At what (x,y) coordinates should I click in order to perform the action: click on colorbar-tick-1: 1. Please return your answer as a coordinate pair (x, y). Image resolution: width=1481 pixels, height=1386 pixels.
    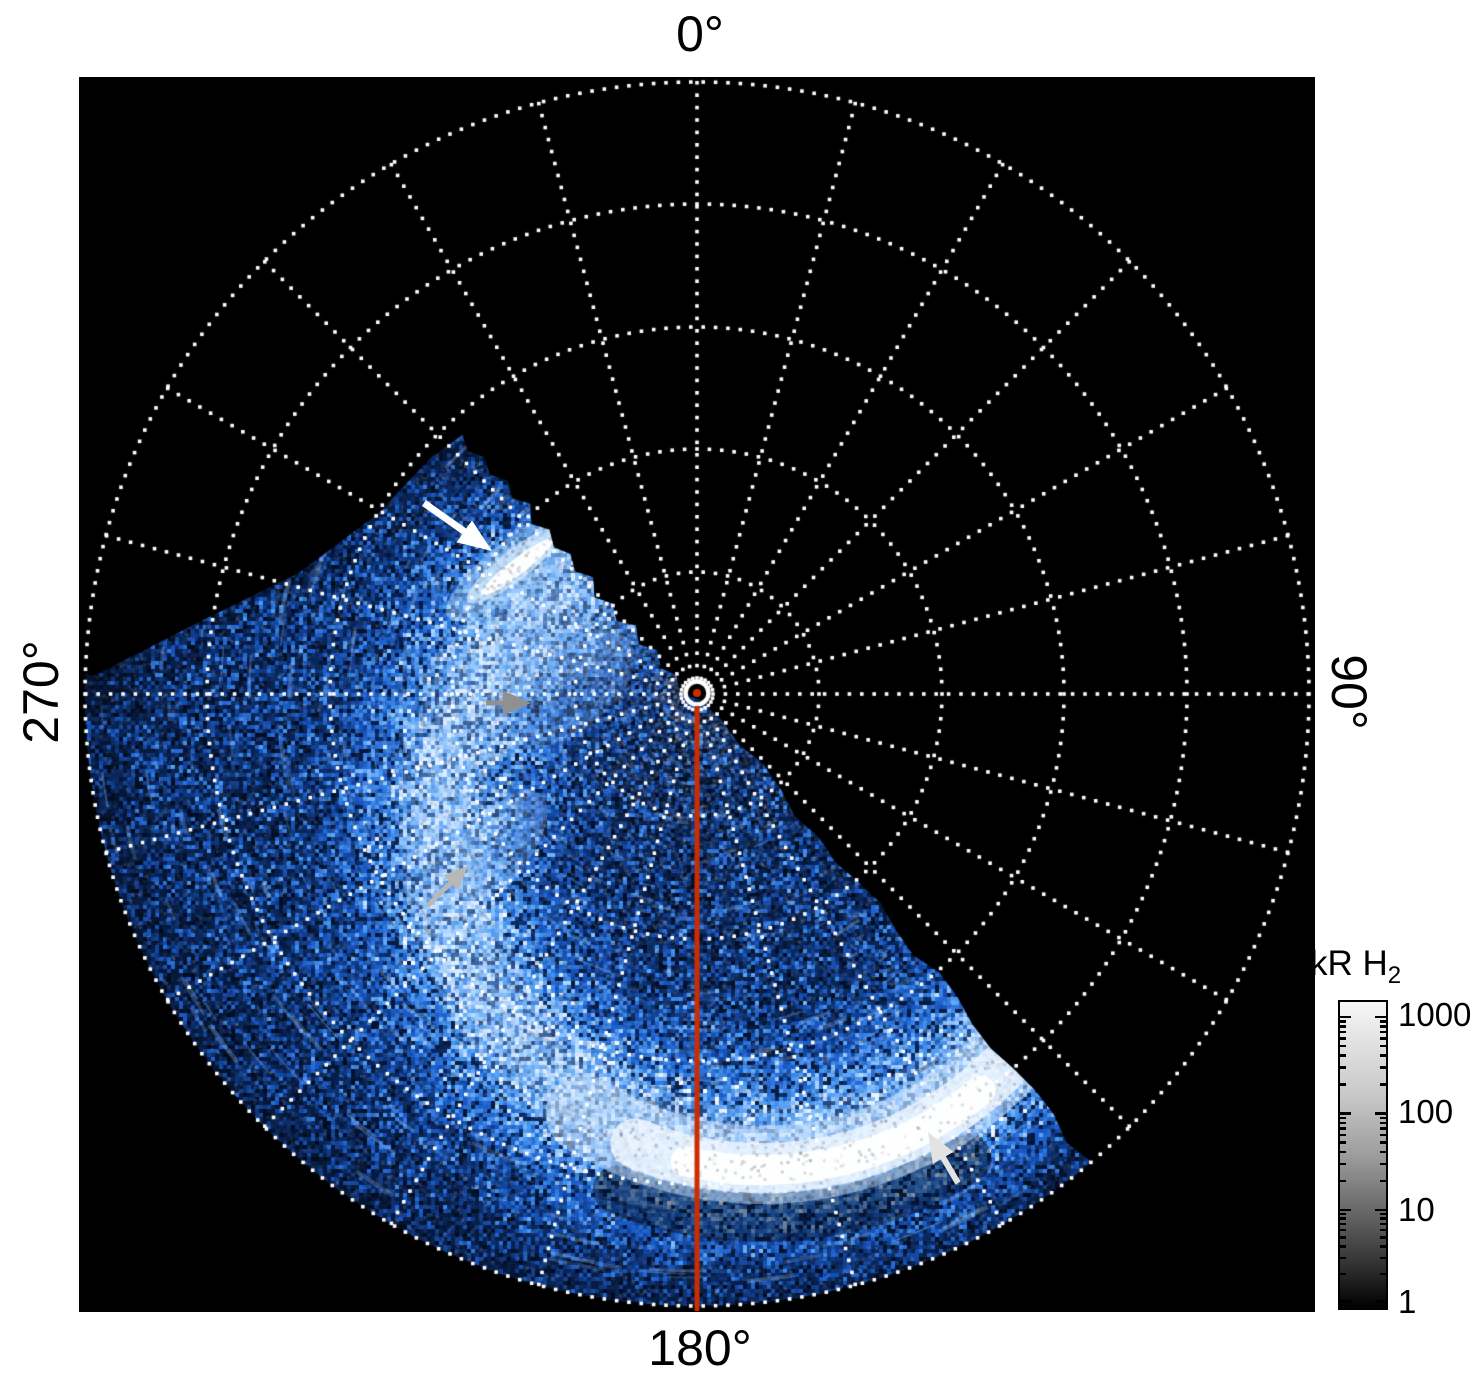
    Looking at the image, I should click on (1407, 1301).